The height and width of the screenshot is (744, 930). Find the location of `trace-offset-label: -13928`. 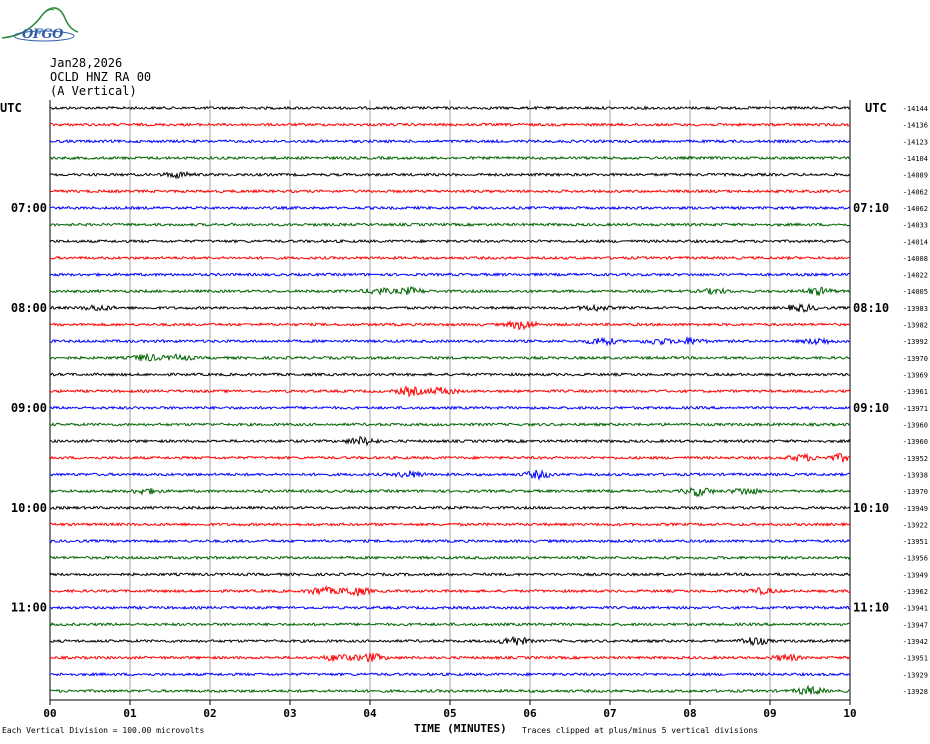

trace-offset-label: -13928 is located at coordinates (915, 692).